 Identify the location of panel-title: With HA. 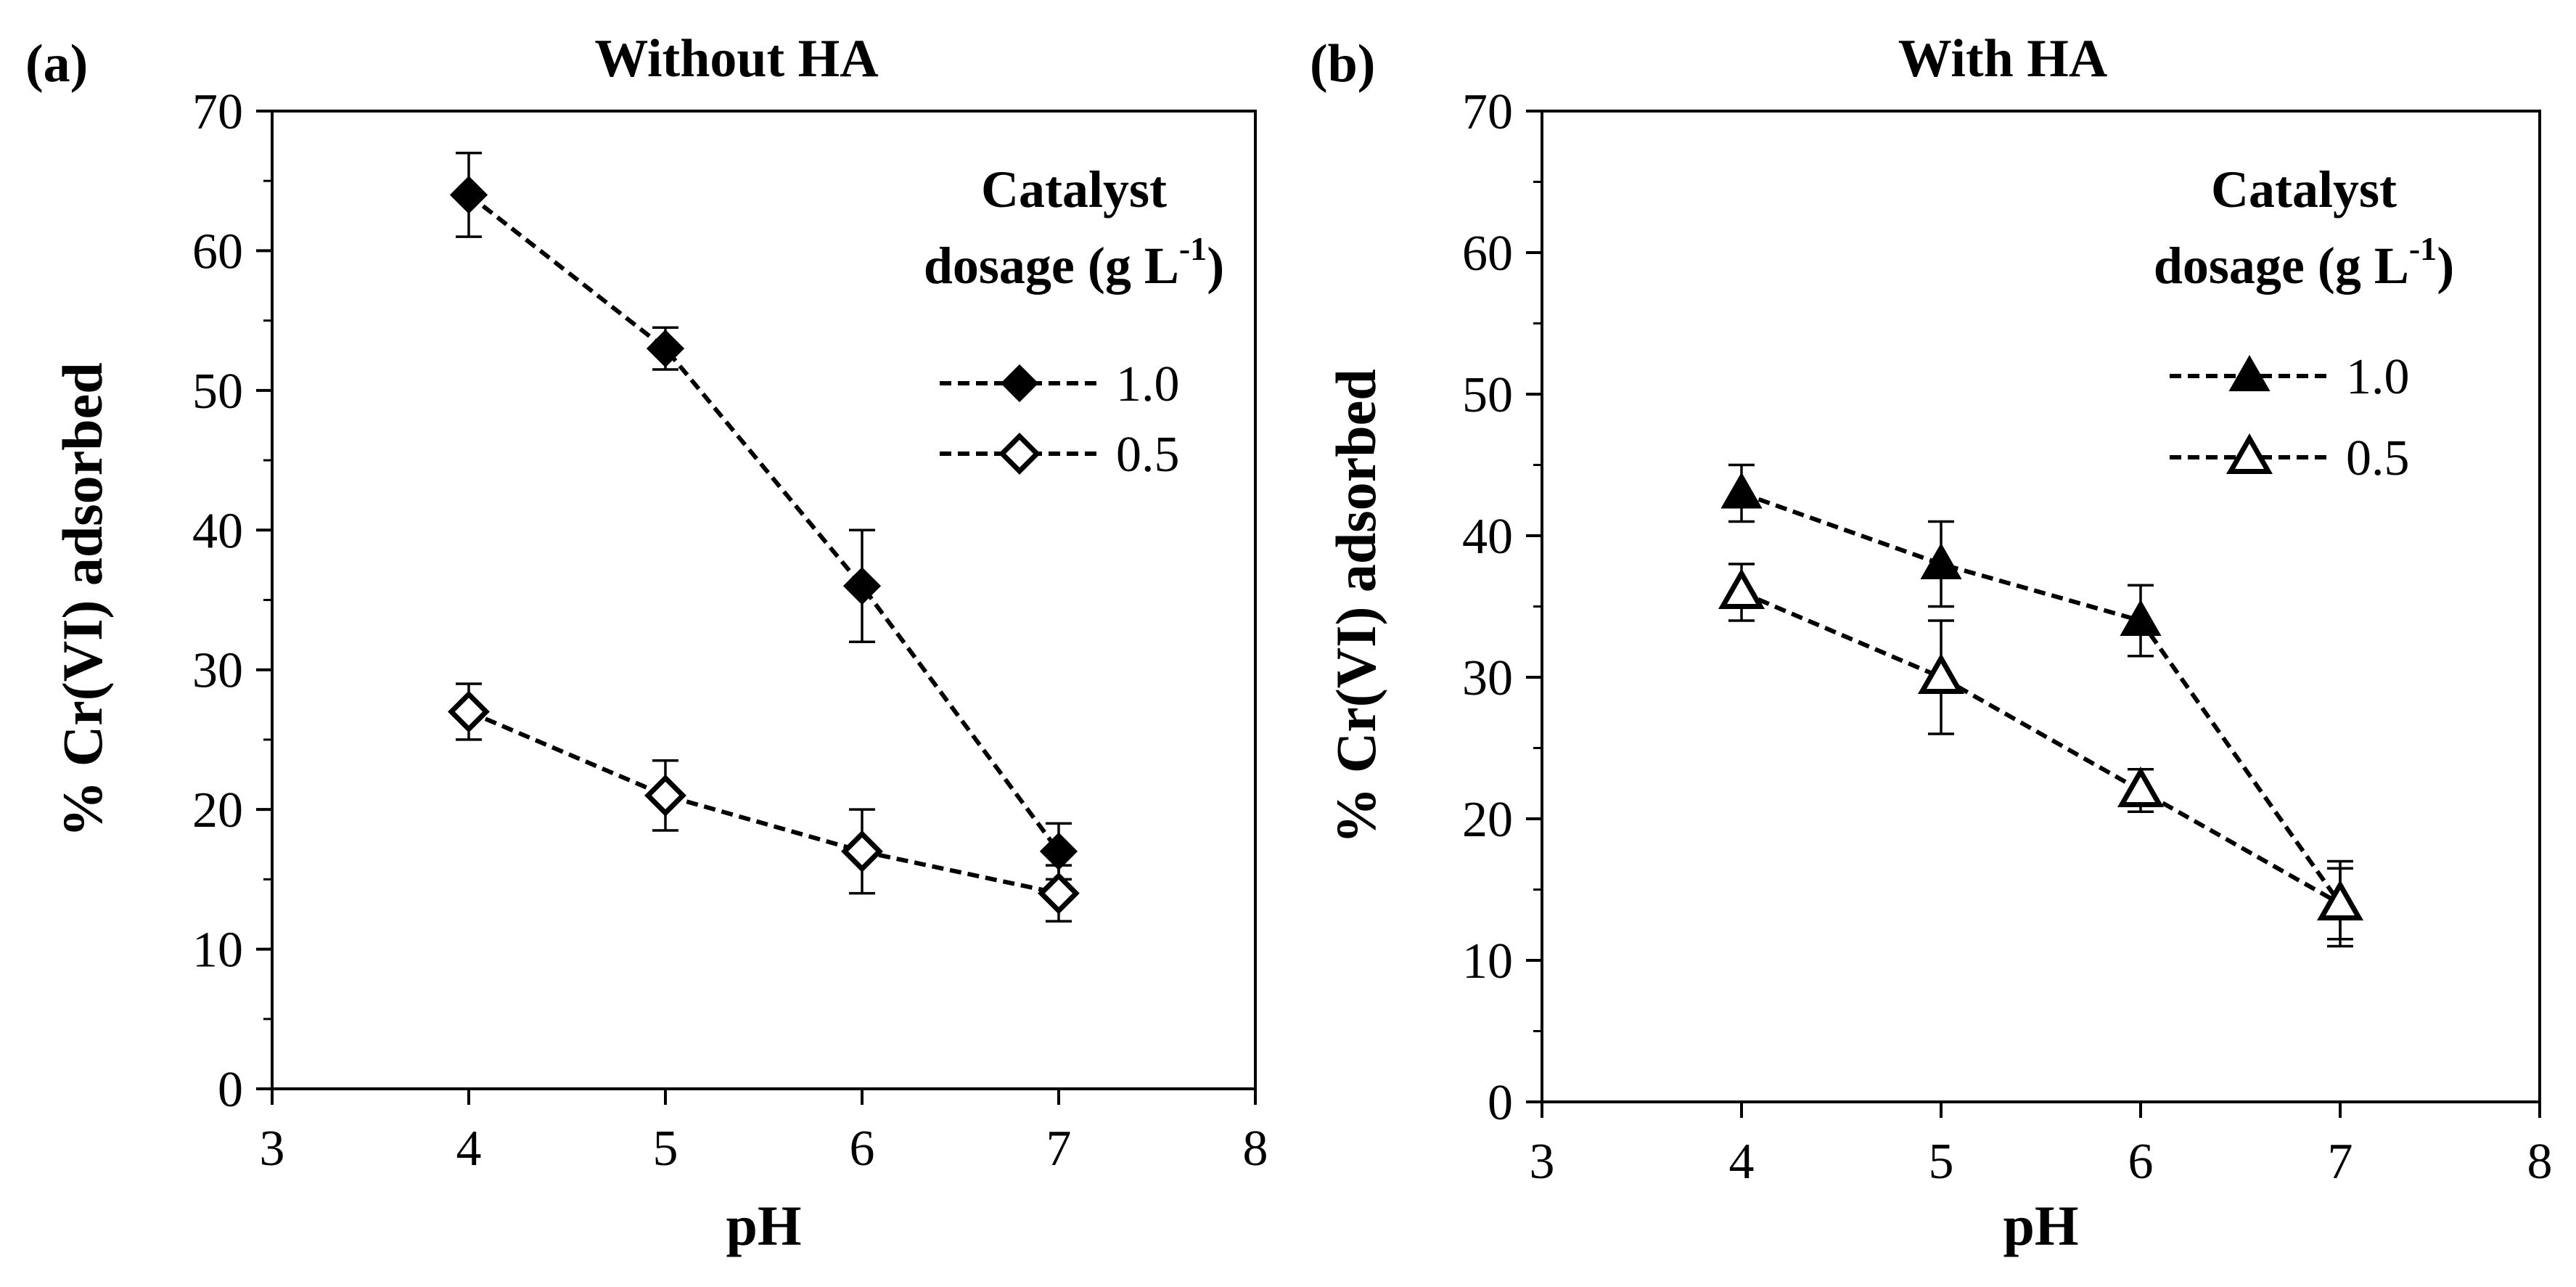
(2003, 59).